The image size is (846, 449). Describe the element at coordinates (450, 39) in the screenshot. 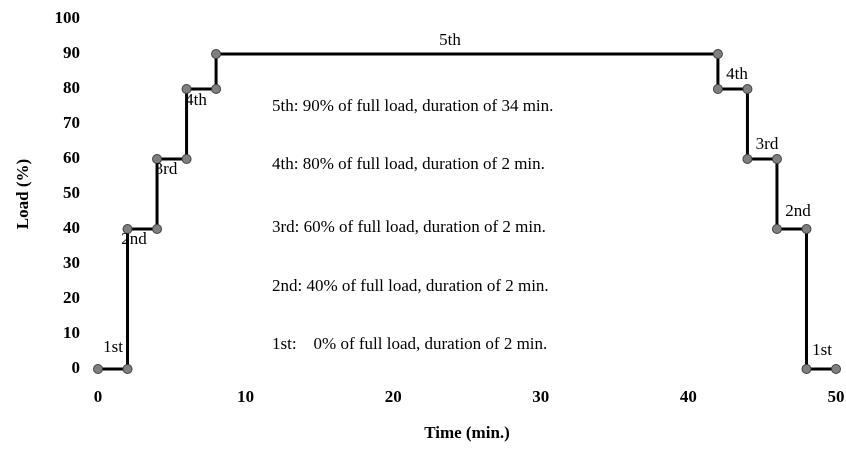

I see `step-label: 5th` at that location.